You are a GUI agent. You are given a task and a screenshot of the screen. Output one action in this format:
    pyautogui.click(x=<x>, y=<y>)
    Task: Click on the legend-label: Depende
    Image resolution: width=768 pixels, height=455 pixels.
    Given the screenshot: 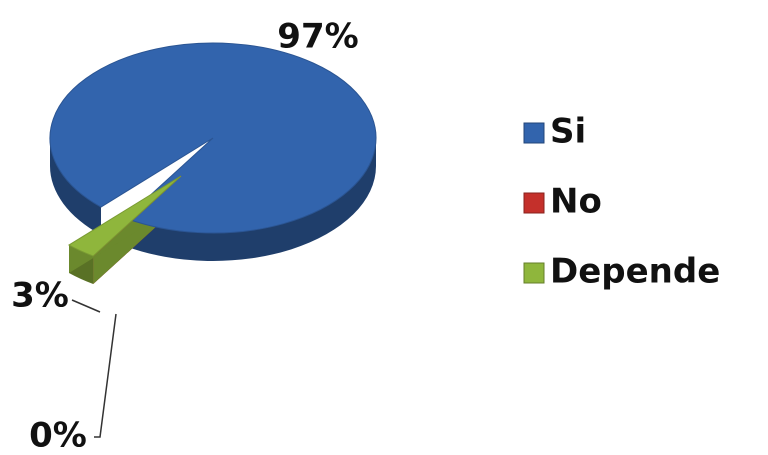 What is the action you would take?
    pyautogui.click(x=635, y=272)
    